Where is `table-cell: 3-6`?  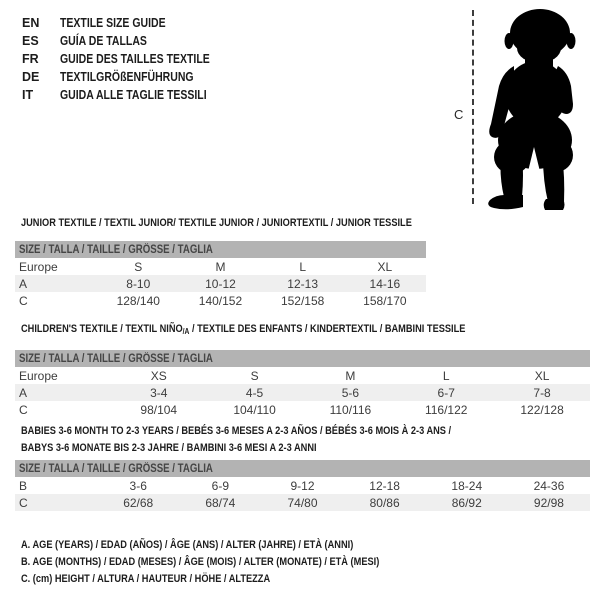
table-cell: 3-6 is located at coordinates (138, 485).